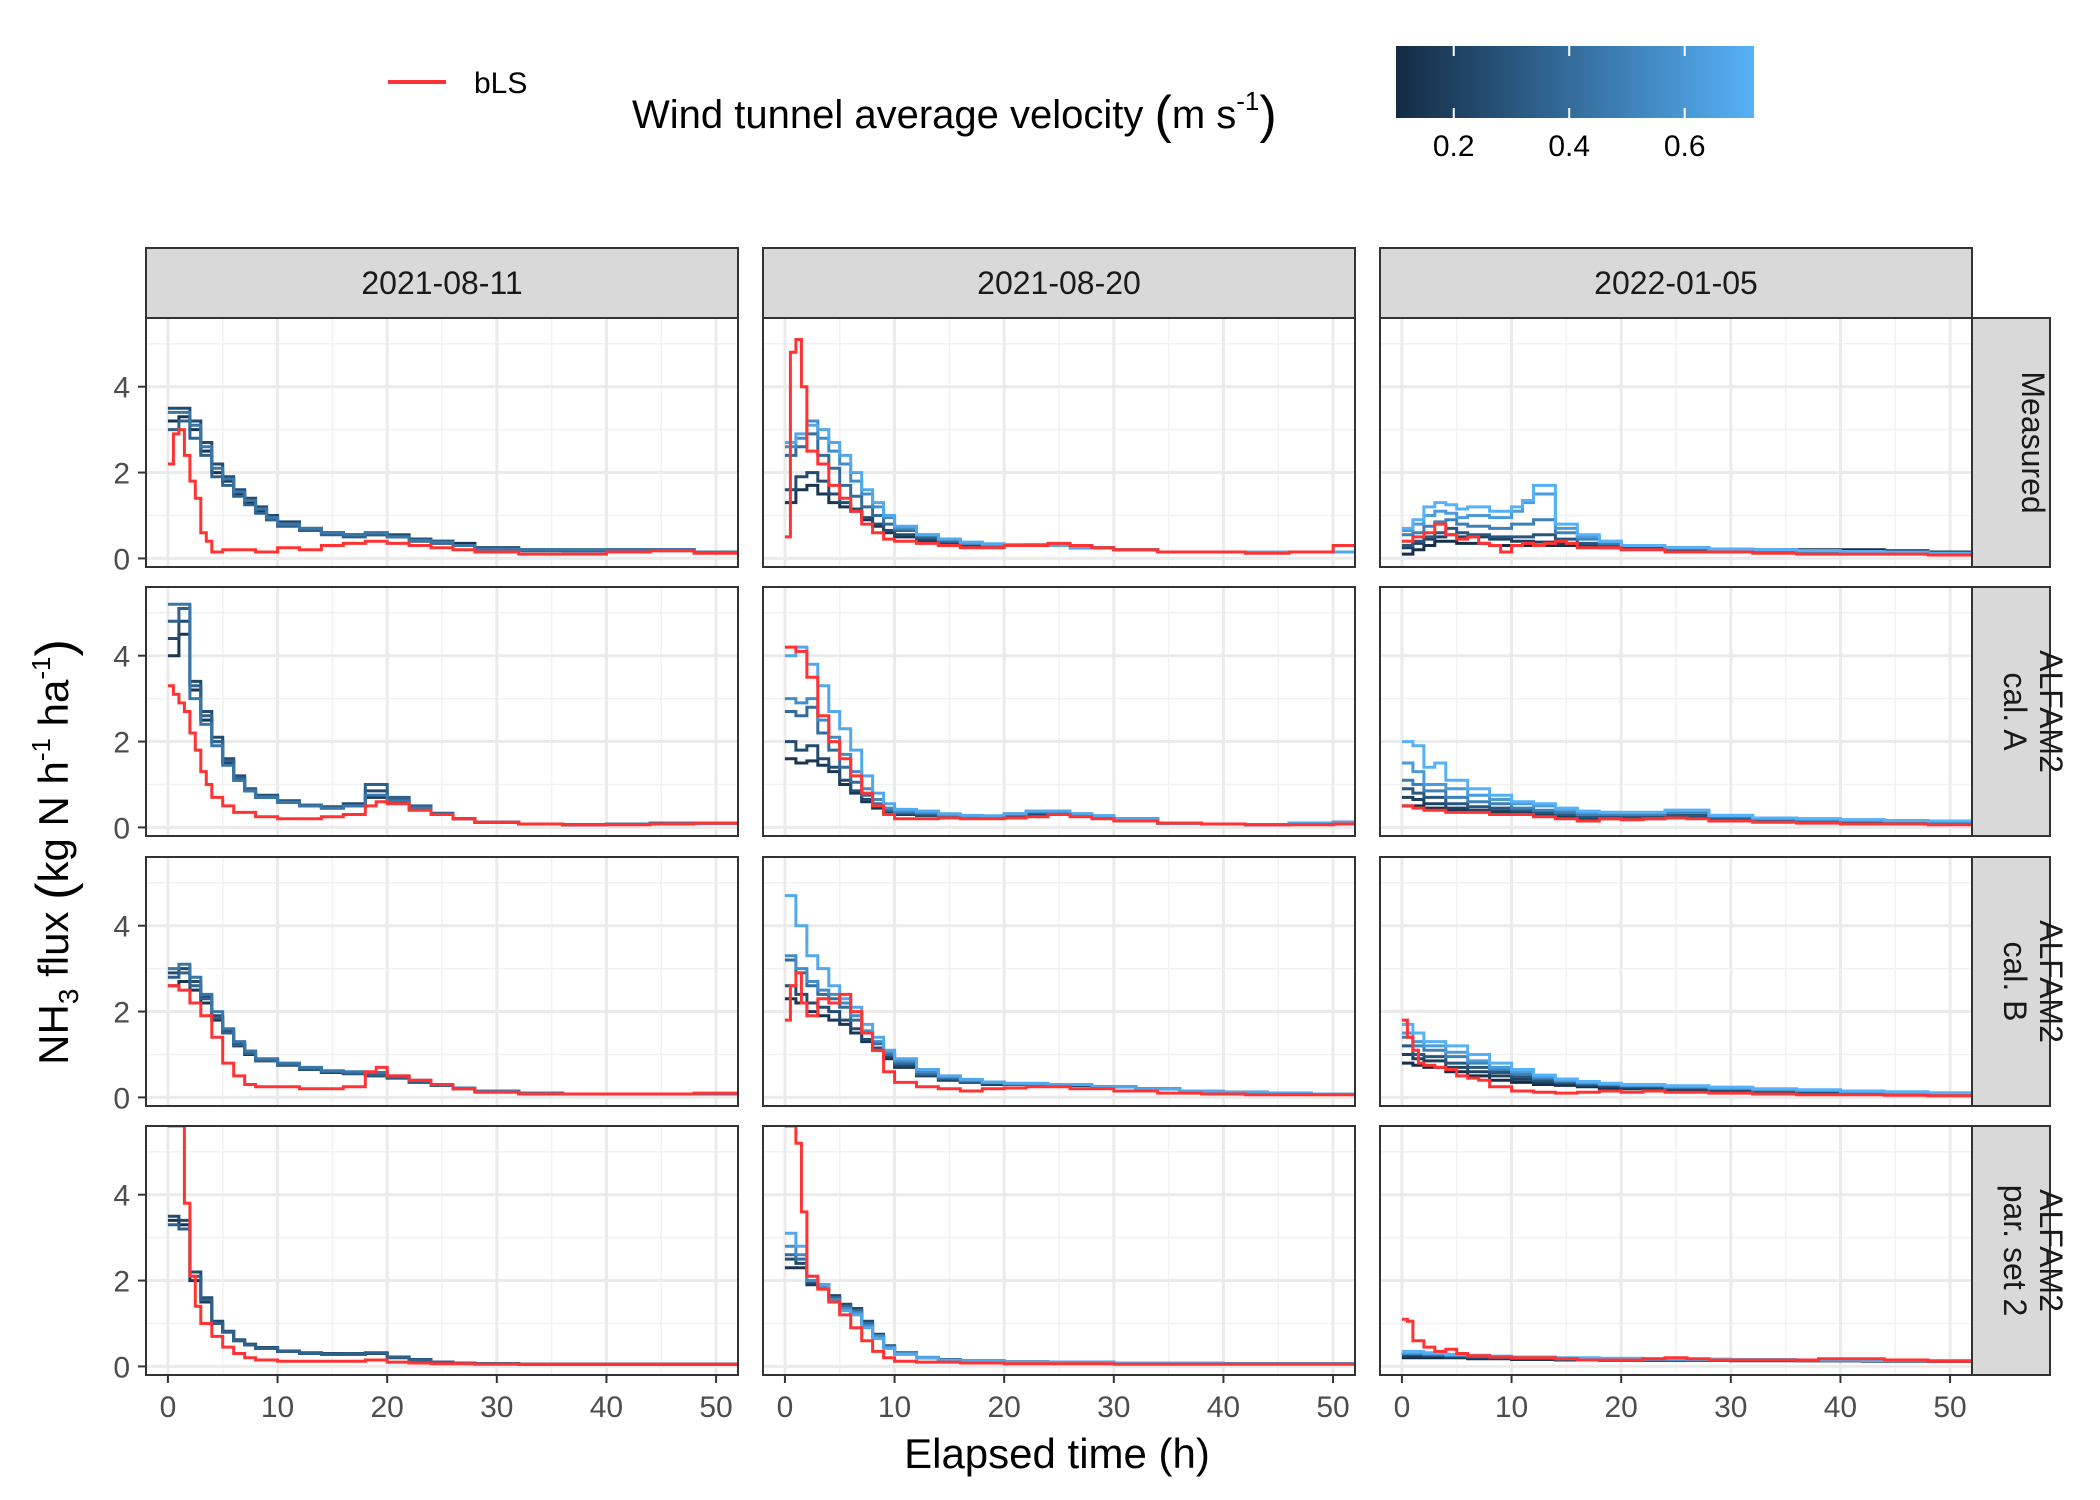 The height and width of the screenshot is (1500, 2100). I want to click on column-strip: 2022-01-05, so click(1676, 283).